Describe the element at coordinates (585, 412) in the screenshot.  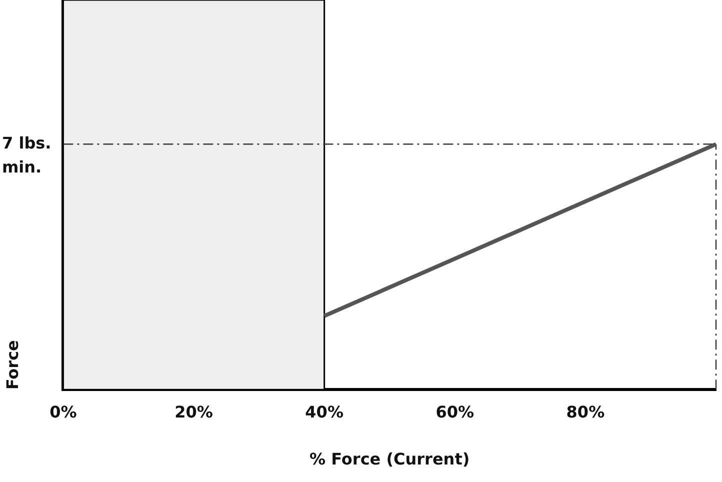
I see `x-tick-label: 80%` at that location.